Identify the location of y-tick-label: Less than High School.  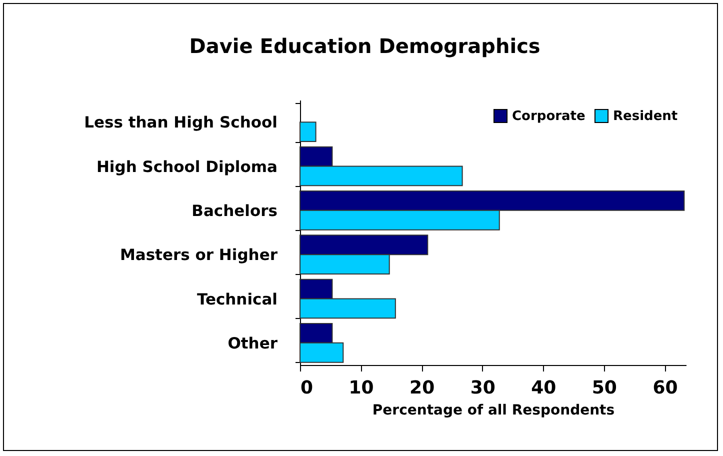
(181, 123).